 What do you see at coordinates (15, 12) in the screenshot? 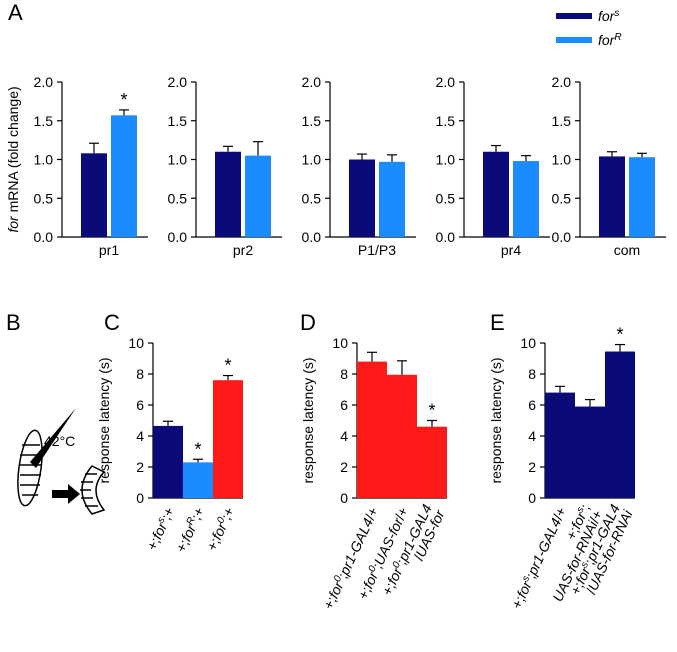
I see `panel-label: A` at bounding box center [15, 12].